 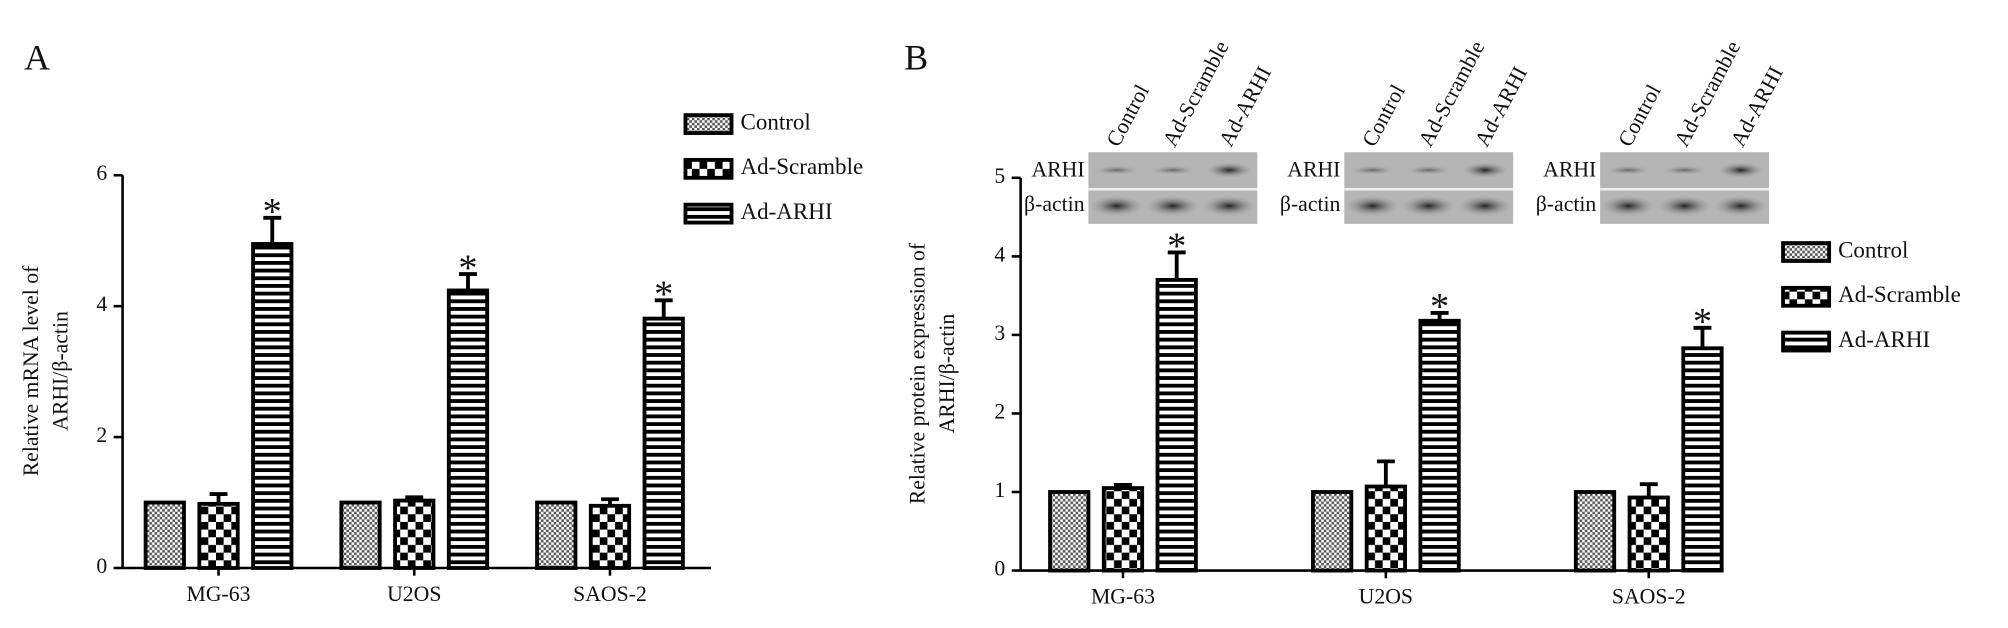 I want to click on y-tick-label: 6, so click(x=101, y=173).